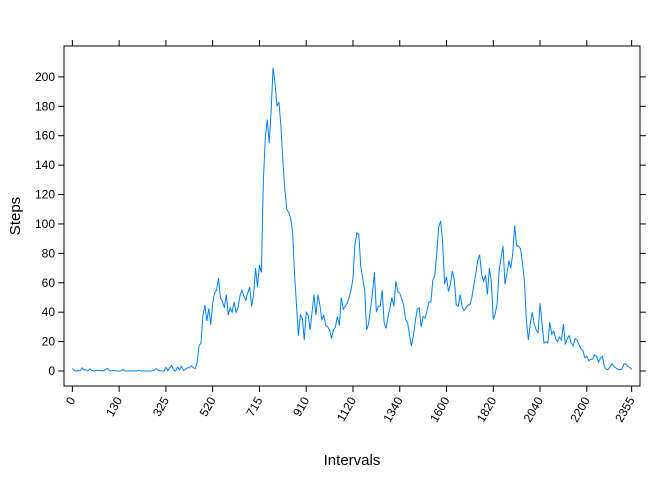  What do you see at coordinates (534, 409) in the screenshot?
I see `x-tick-label: 2040` at bounding box center [534, 409].